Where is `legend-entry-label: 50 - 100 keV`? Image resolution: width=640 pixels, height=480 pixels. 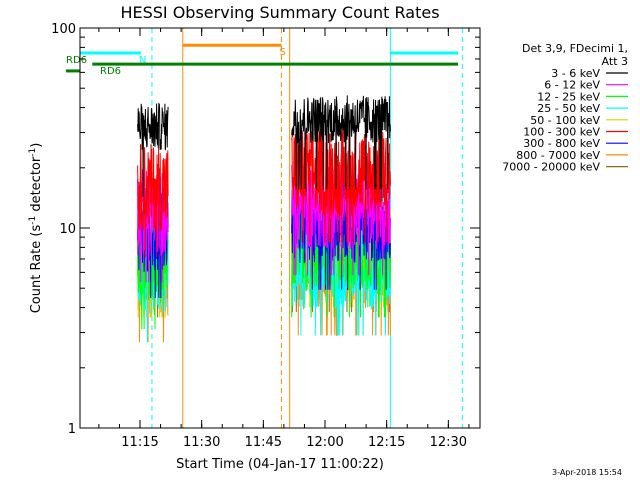 legend-entry-label: 50 - 100 keV is located at coordinates (565, 120).